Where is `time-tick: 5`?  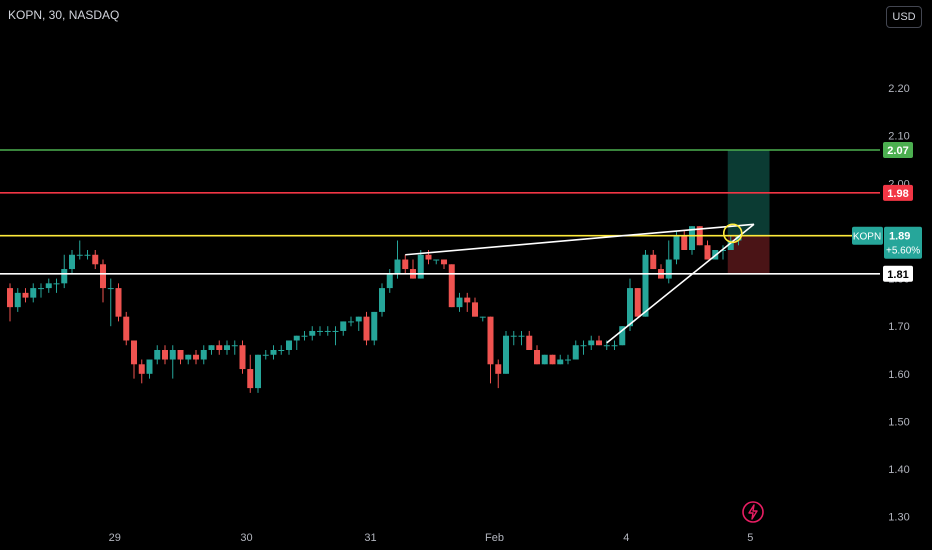 time-tick: 5 is located at coordinates (750, 538).